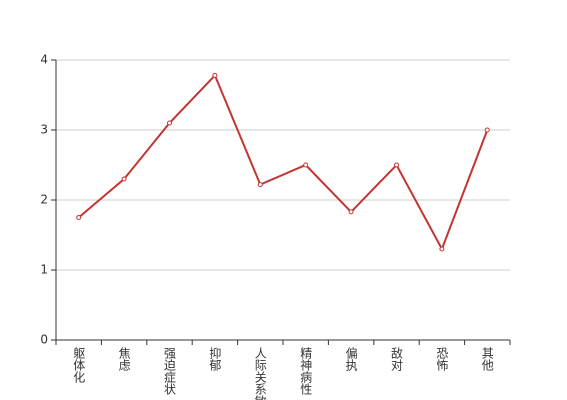  I want to click on x-tick-label: 人际关系敏感, so click(260, 373).